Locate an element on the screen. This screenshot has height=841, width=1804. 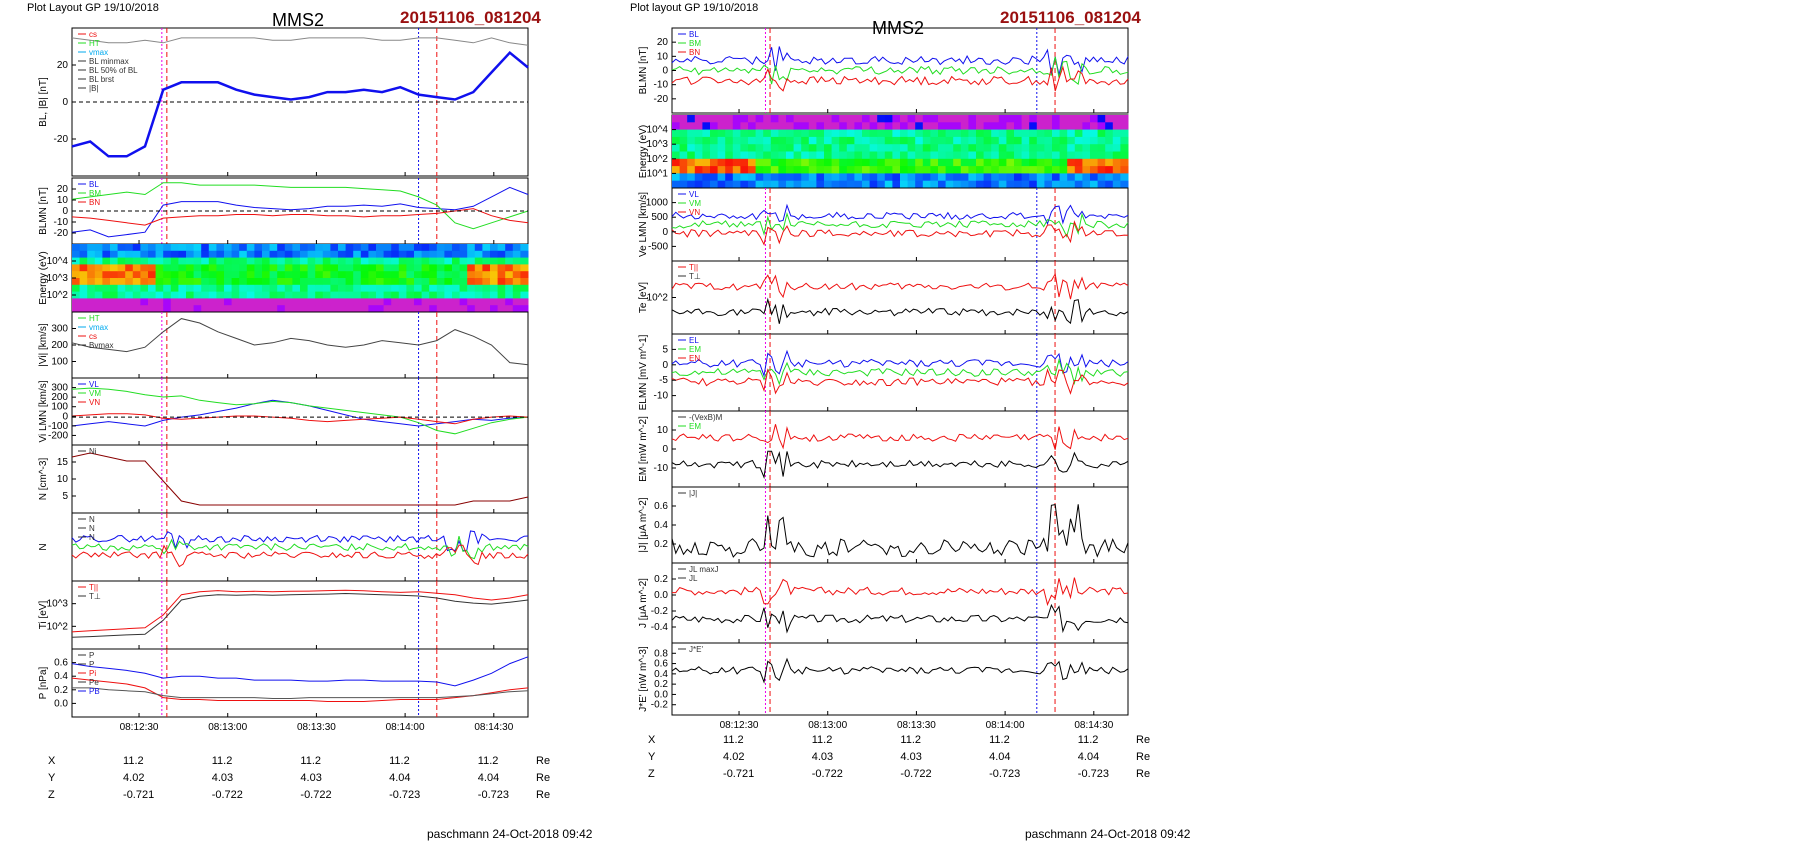
legend-label: JL is located at coordinates (693, 578).